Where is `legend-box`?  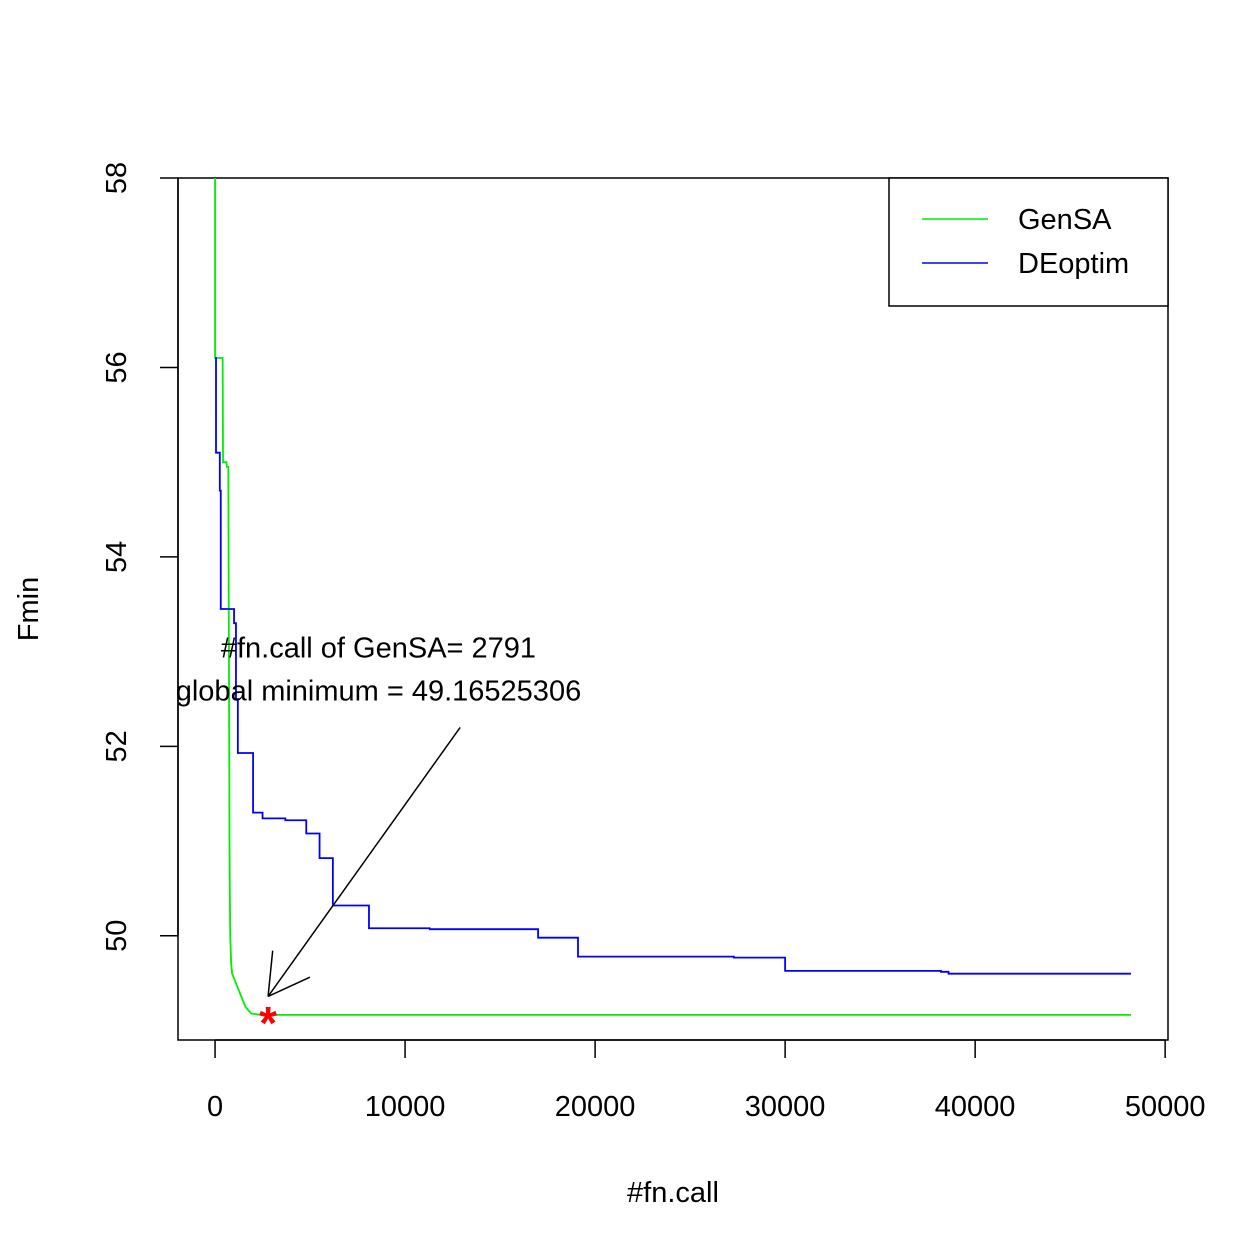 legend-box is located at coordinates (1028, 242).